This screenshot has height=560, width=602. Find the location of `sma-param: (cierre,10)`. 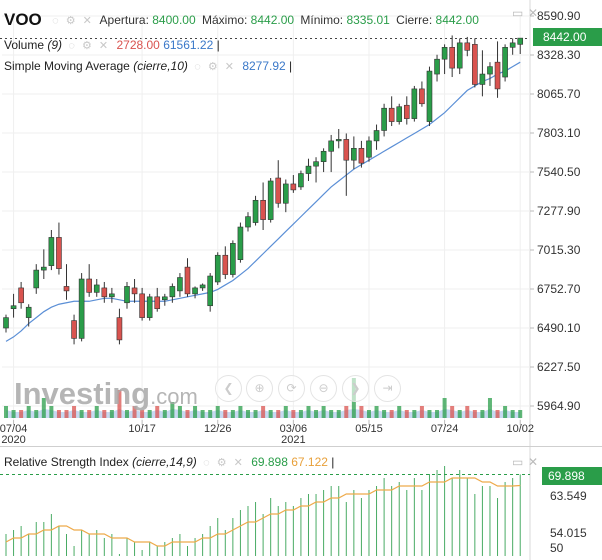

sma-param: (cierre,10) is located at coordinates (160, 66).